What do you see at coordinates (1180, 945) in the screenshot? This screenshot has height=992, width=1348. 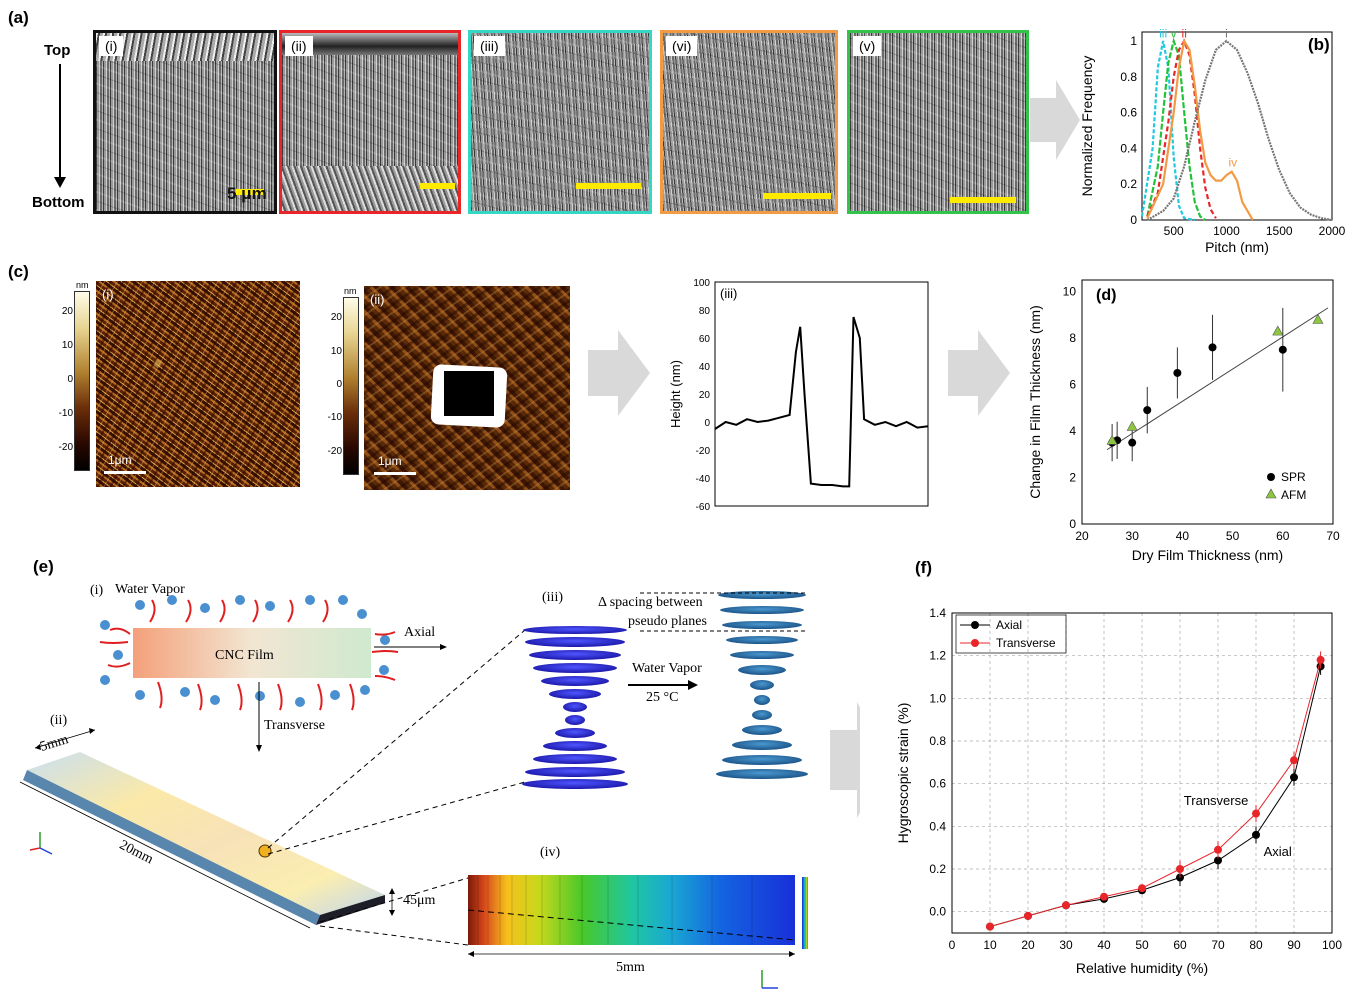 I see `x-tick-label: 60` at bounding box center [1180, 945].